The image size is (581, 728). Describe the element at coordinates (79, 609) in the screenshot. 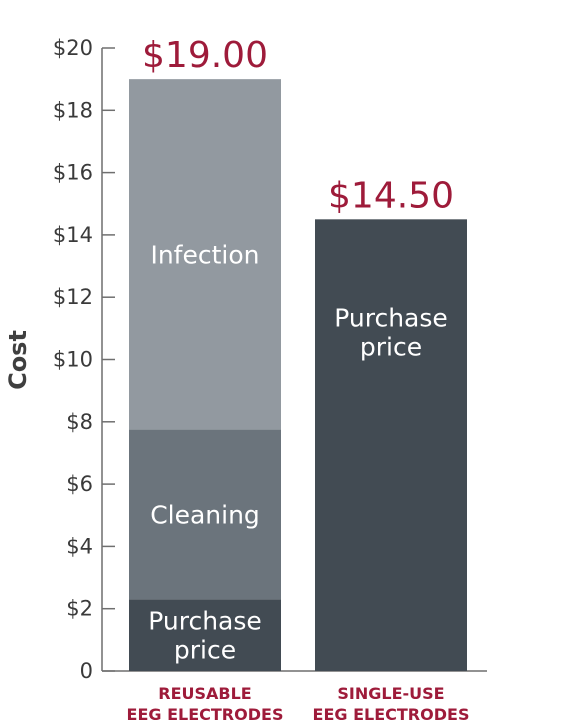

I see `y-tick-label: $2` at that location.